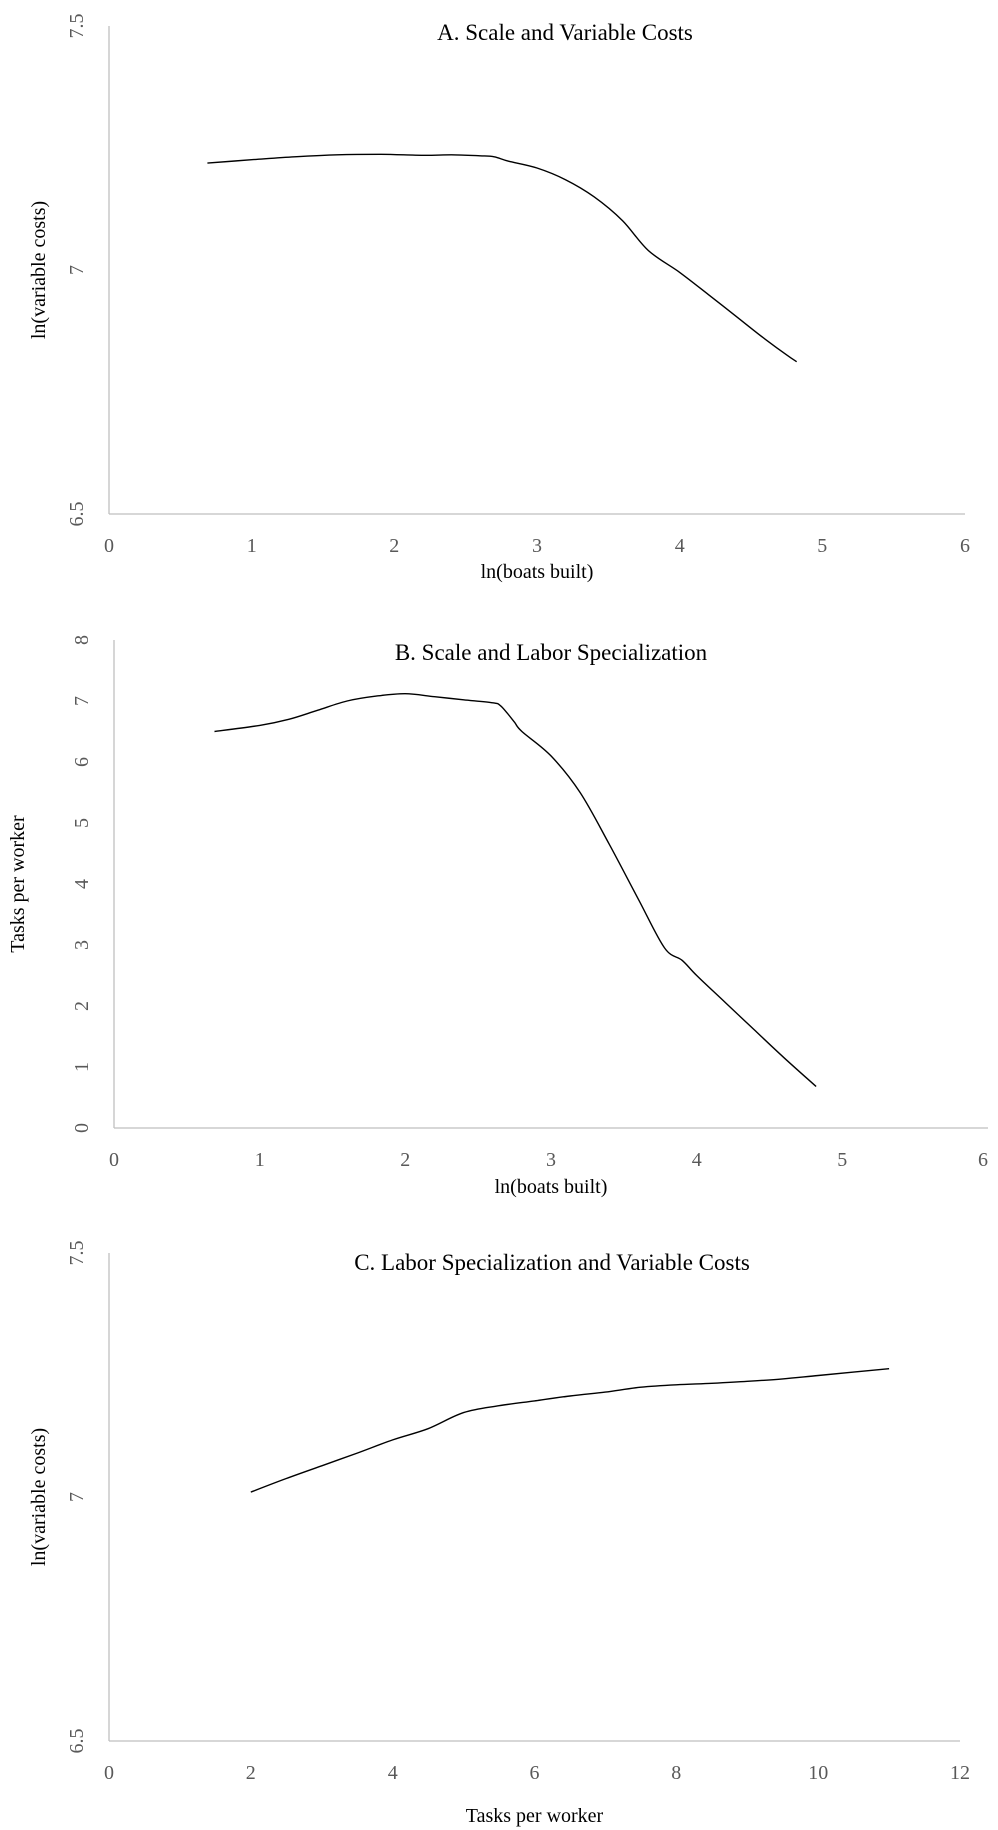 The height and width of the screenshot is (1830, 998). I want to click on chart-b-y-tick: 5, so click(82, 823).